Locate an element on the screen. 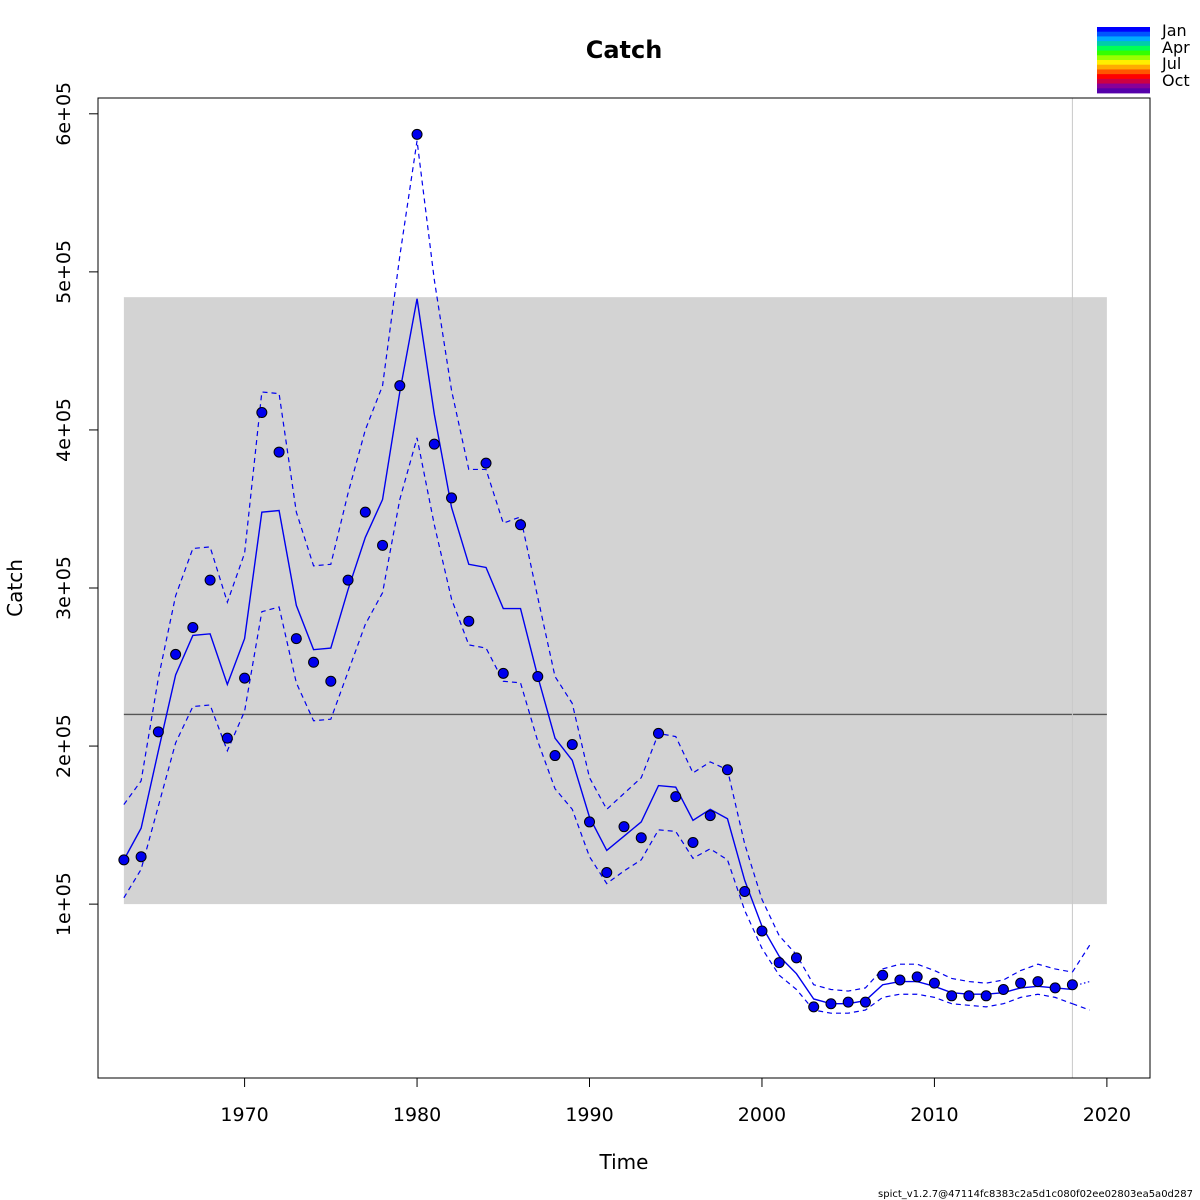 Image resolution: width=1200 pixels, height=1200 pixels. legend-label-apr: Apr is located at coordinates (1176, 47).